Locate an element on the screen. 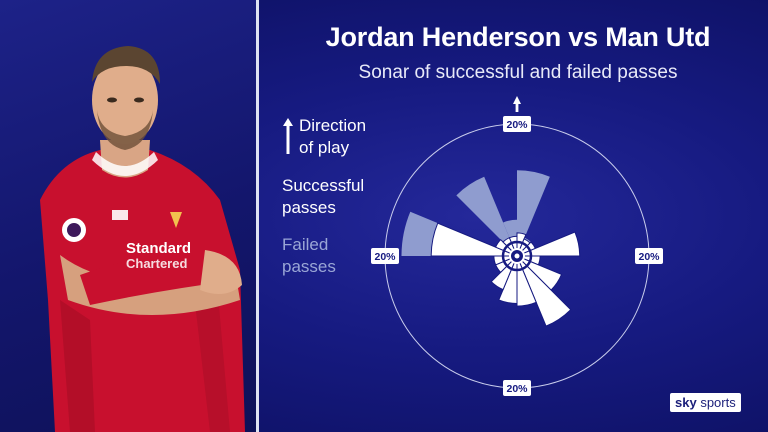  legend-failed: Failed passes is located at coordinates (332, 256).